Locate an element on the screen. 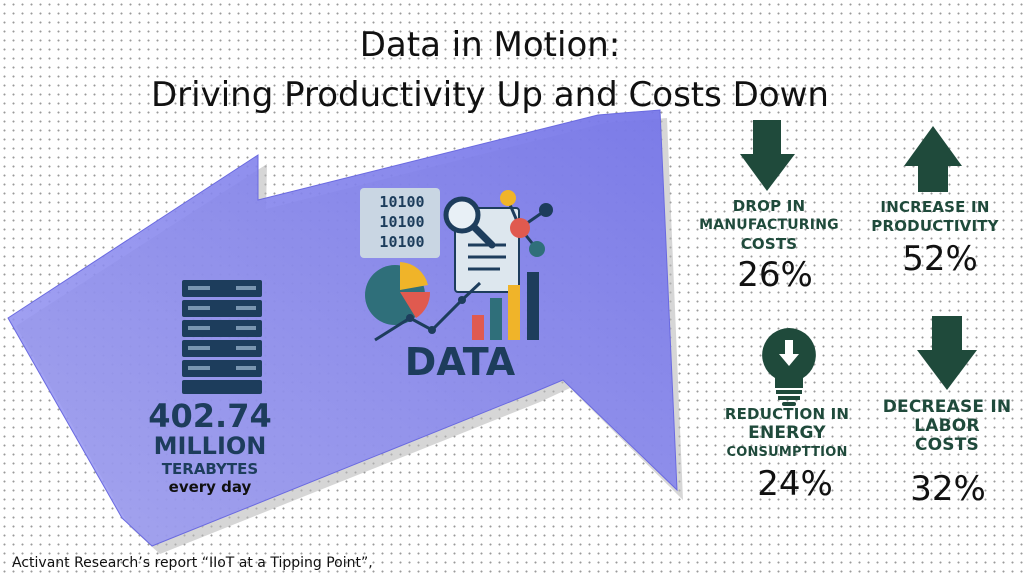  volume-measure: TERABYTES is located at coordinates (210, 469).